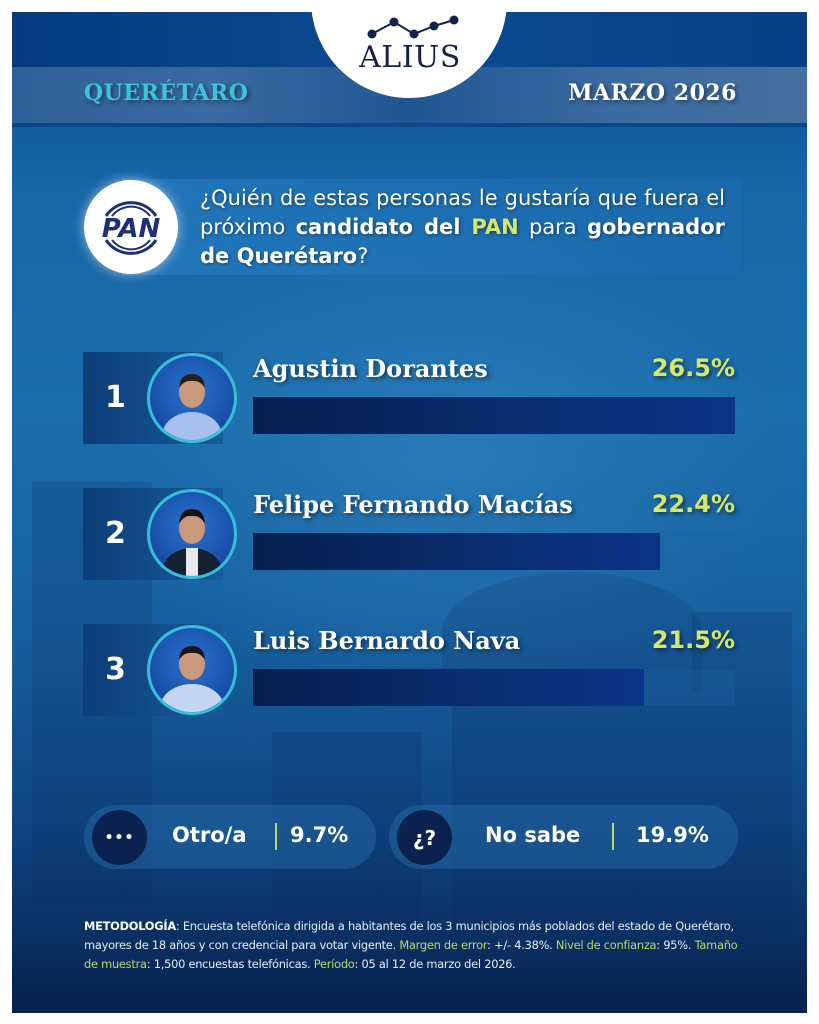 This screenshot has width=819, height=1024. What do you see at coordinates (115, 533) in the screenshot?
I see `rank-number: 2` at bounding box center [115, 533].